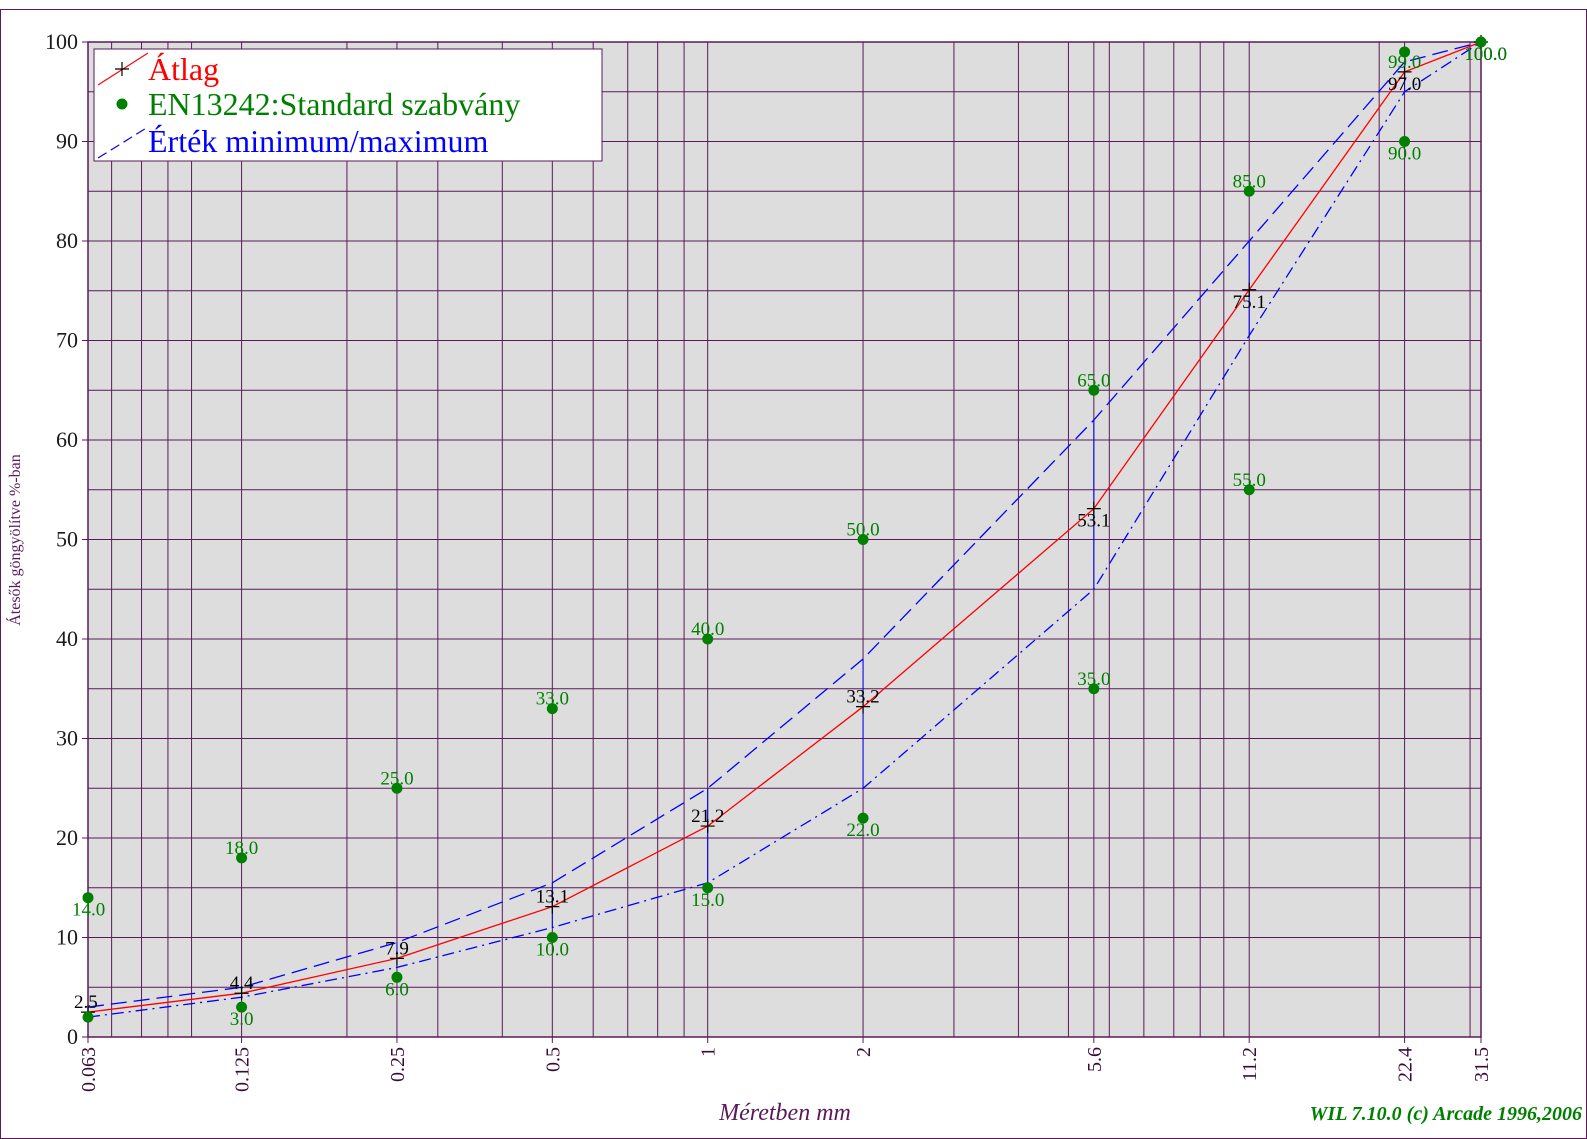  I want to click on legend-box, so click(348, 105).